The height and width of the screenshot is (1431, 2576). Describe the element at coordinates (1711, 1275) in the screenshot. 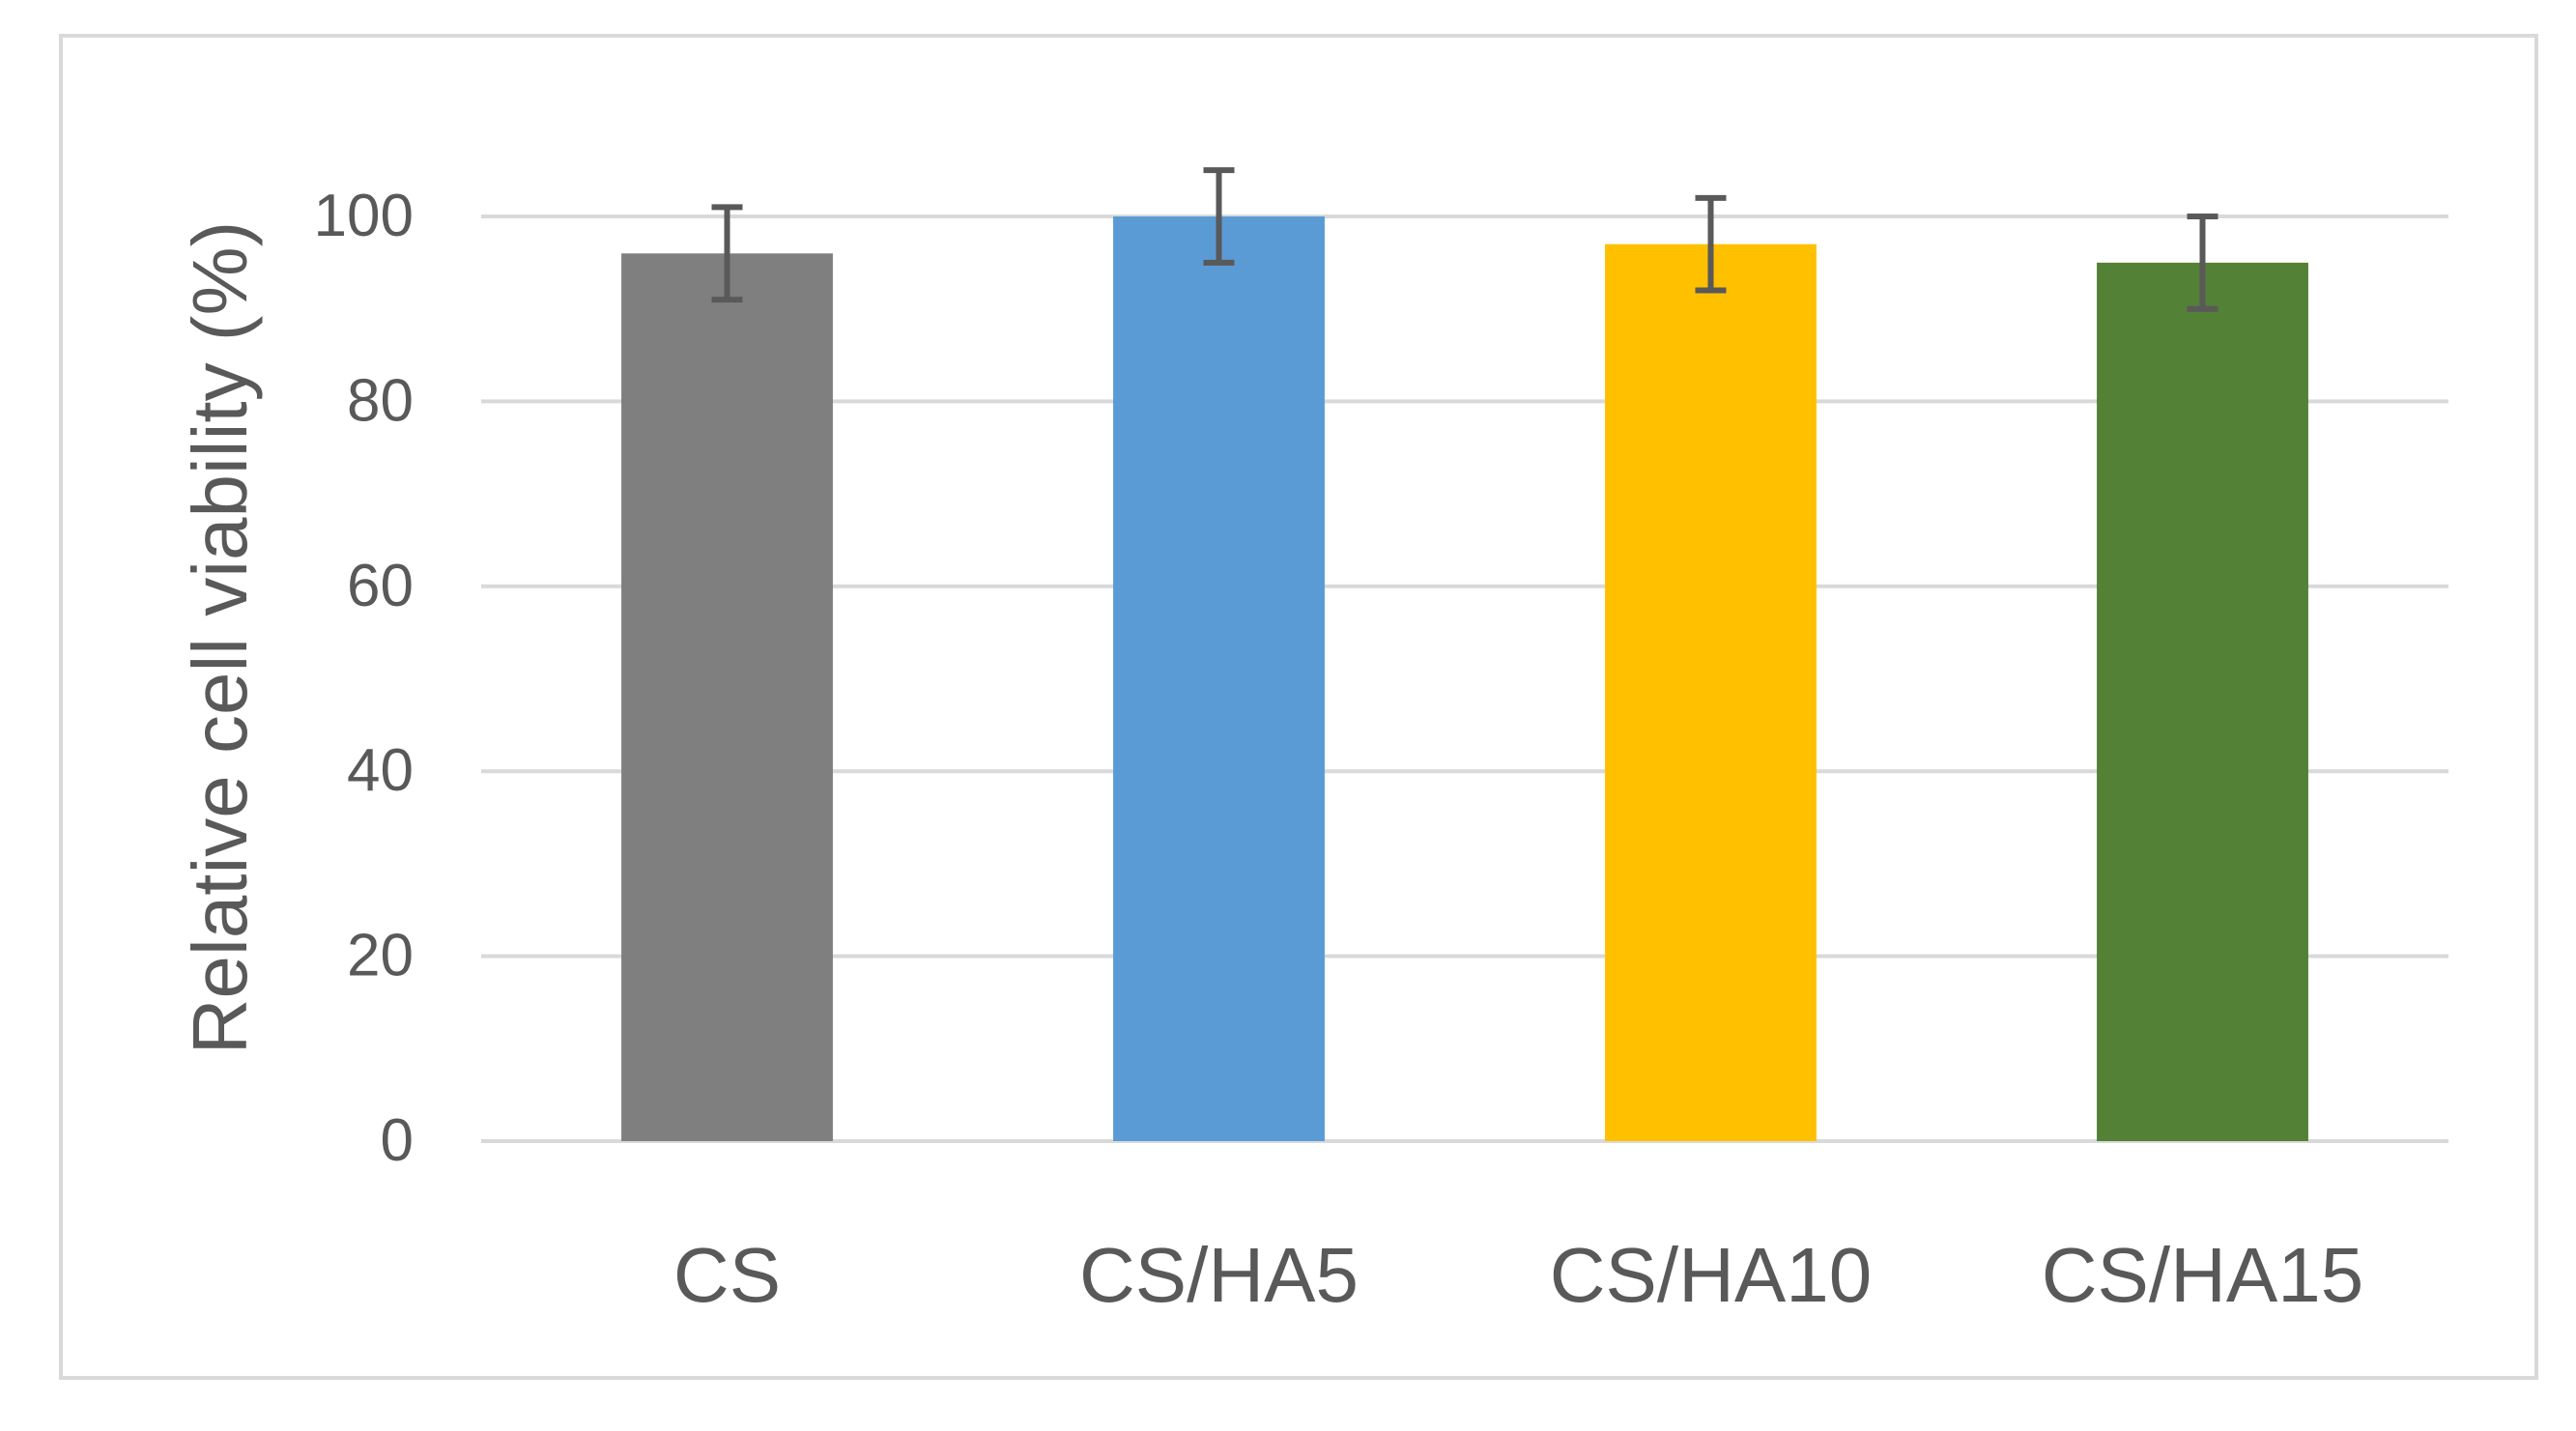

I see `x-tick-label: CS/HA10` at that location.